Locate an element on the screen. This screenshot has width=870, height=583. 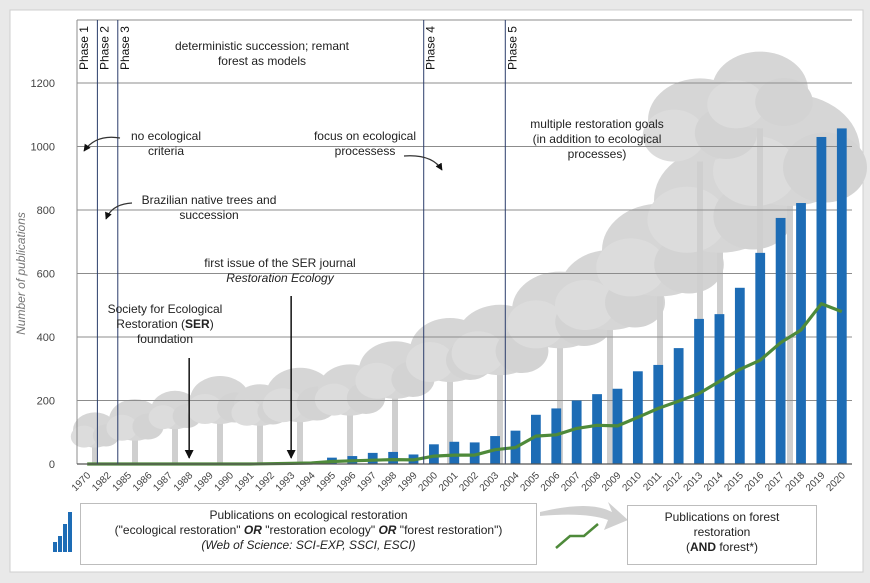
legend-line-title2: restoration is located at coordinates (722, 532).